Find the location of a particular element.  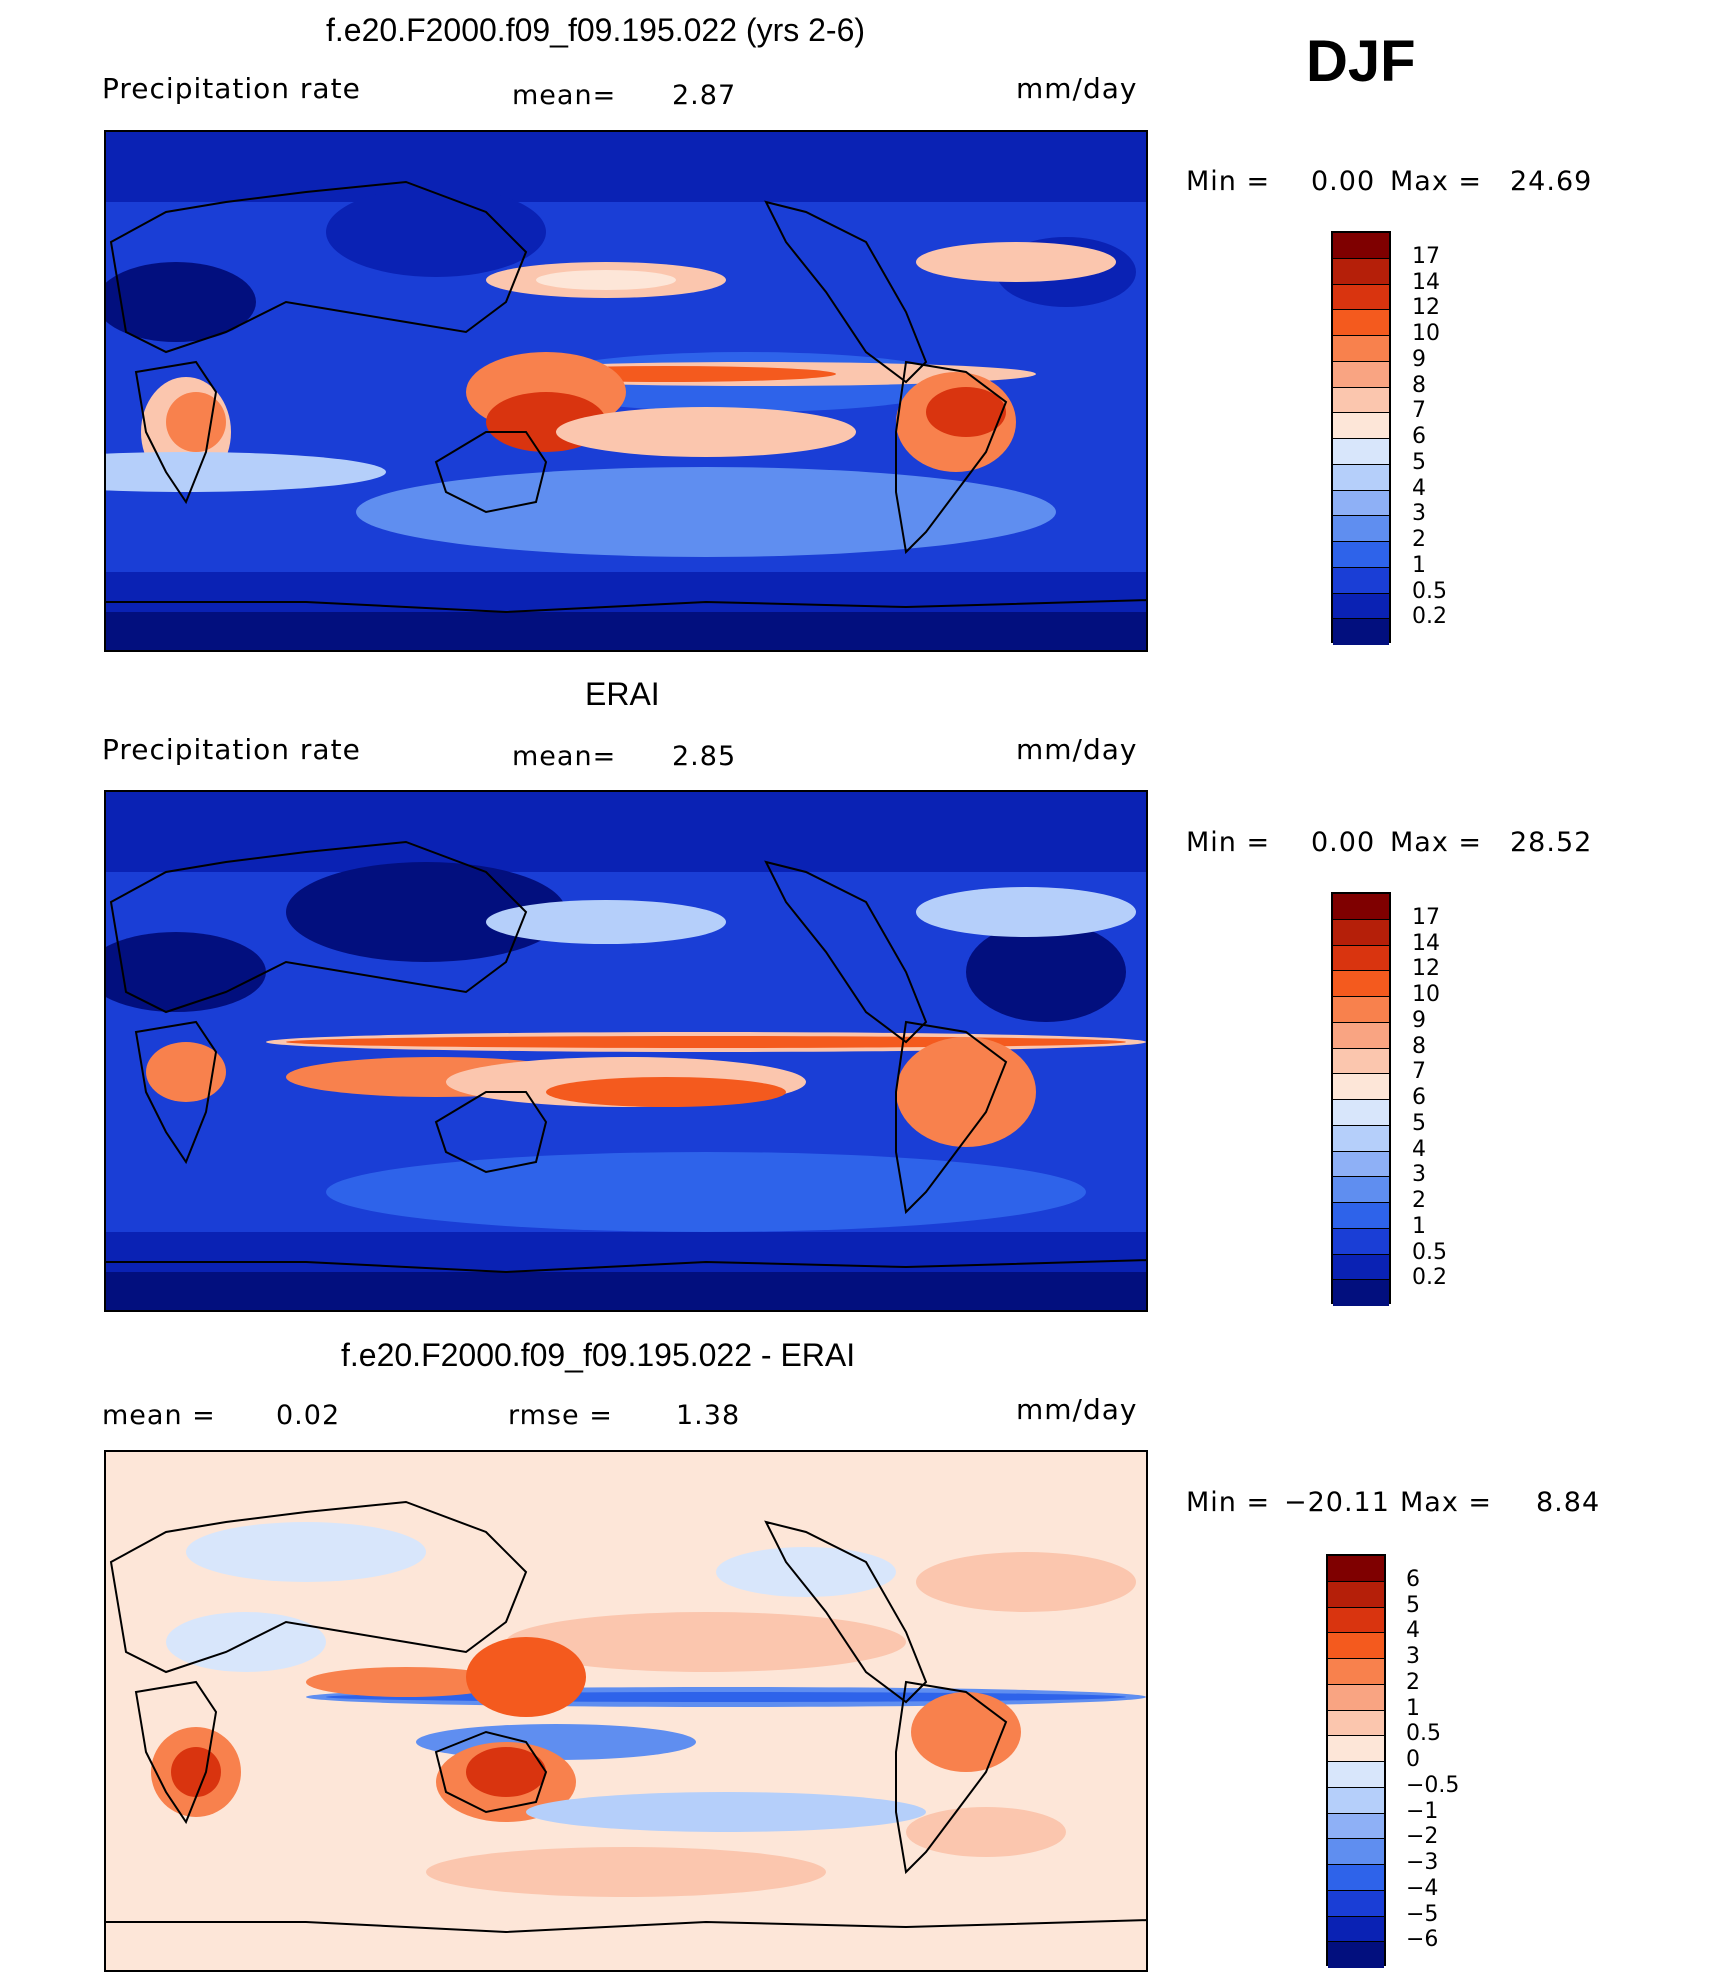

panel-2-max-value: 28.52 is located at coordinates (1551, 842).